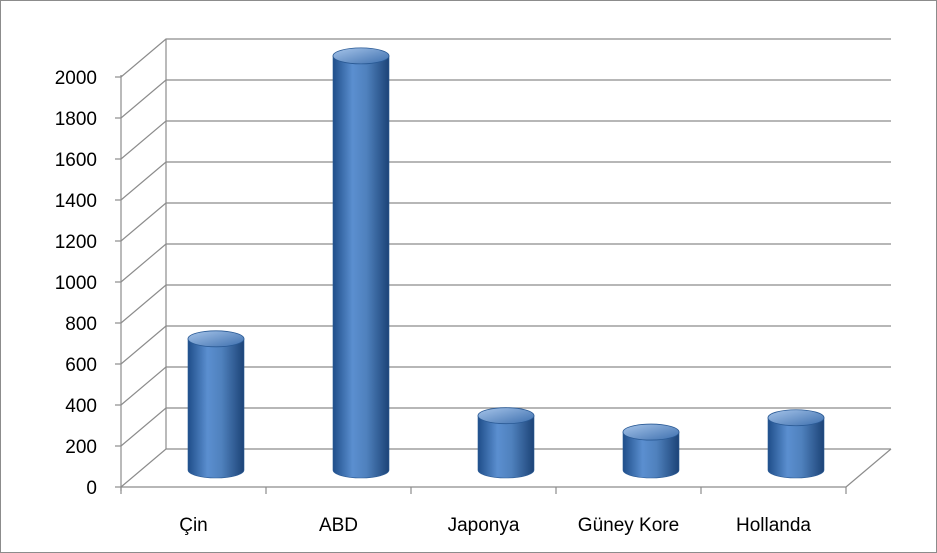 Image resolution: width=937 pixels, height=553 pixels. I want to click on y-tick-label: 1200, so click(76, 242).